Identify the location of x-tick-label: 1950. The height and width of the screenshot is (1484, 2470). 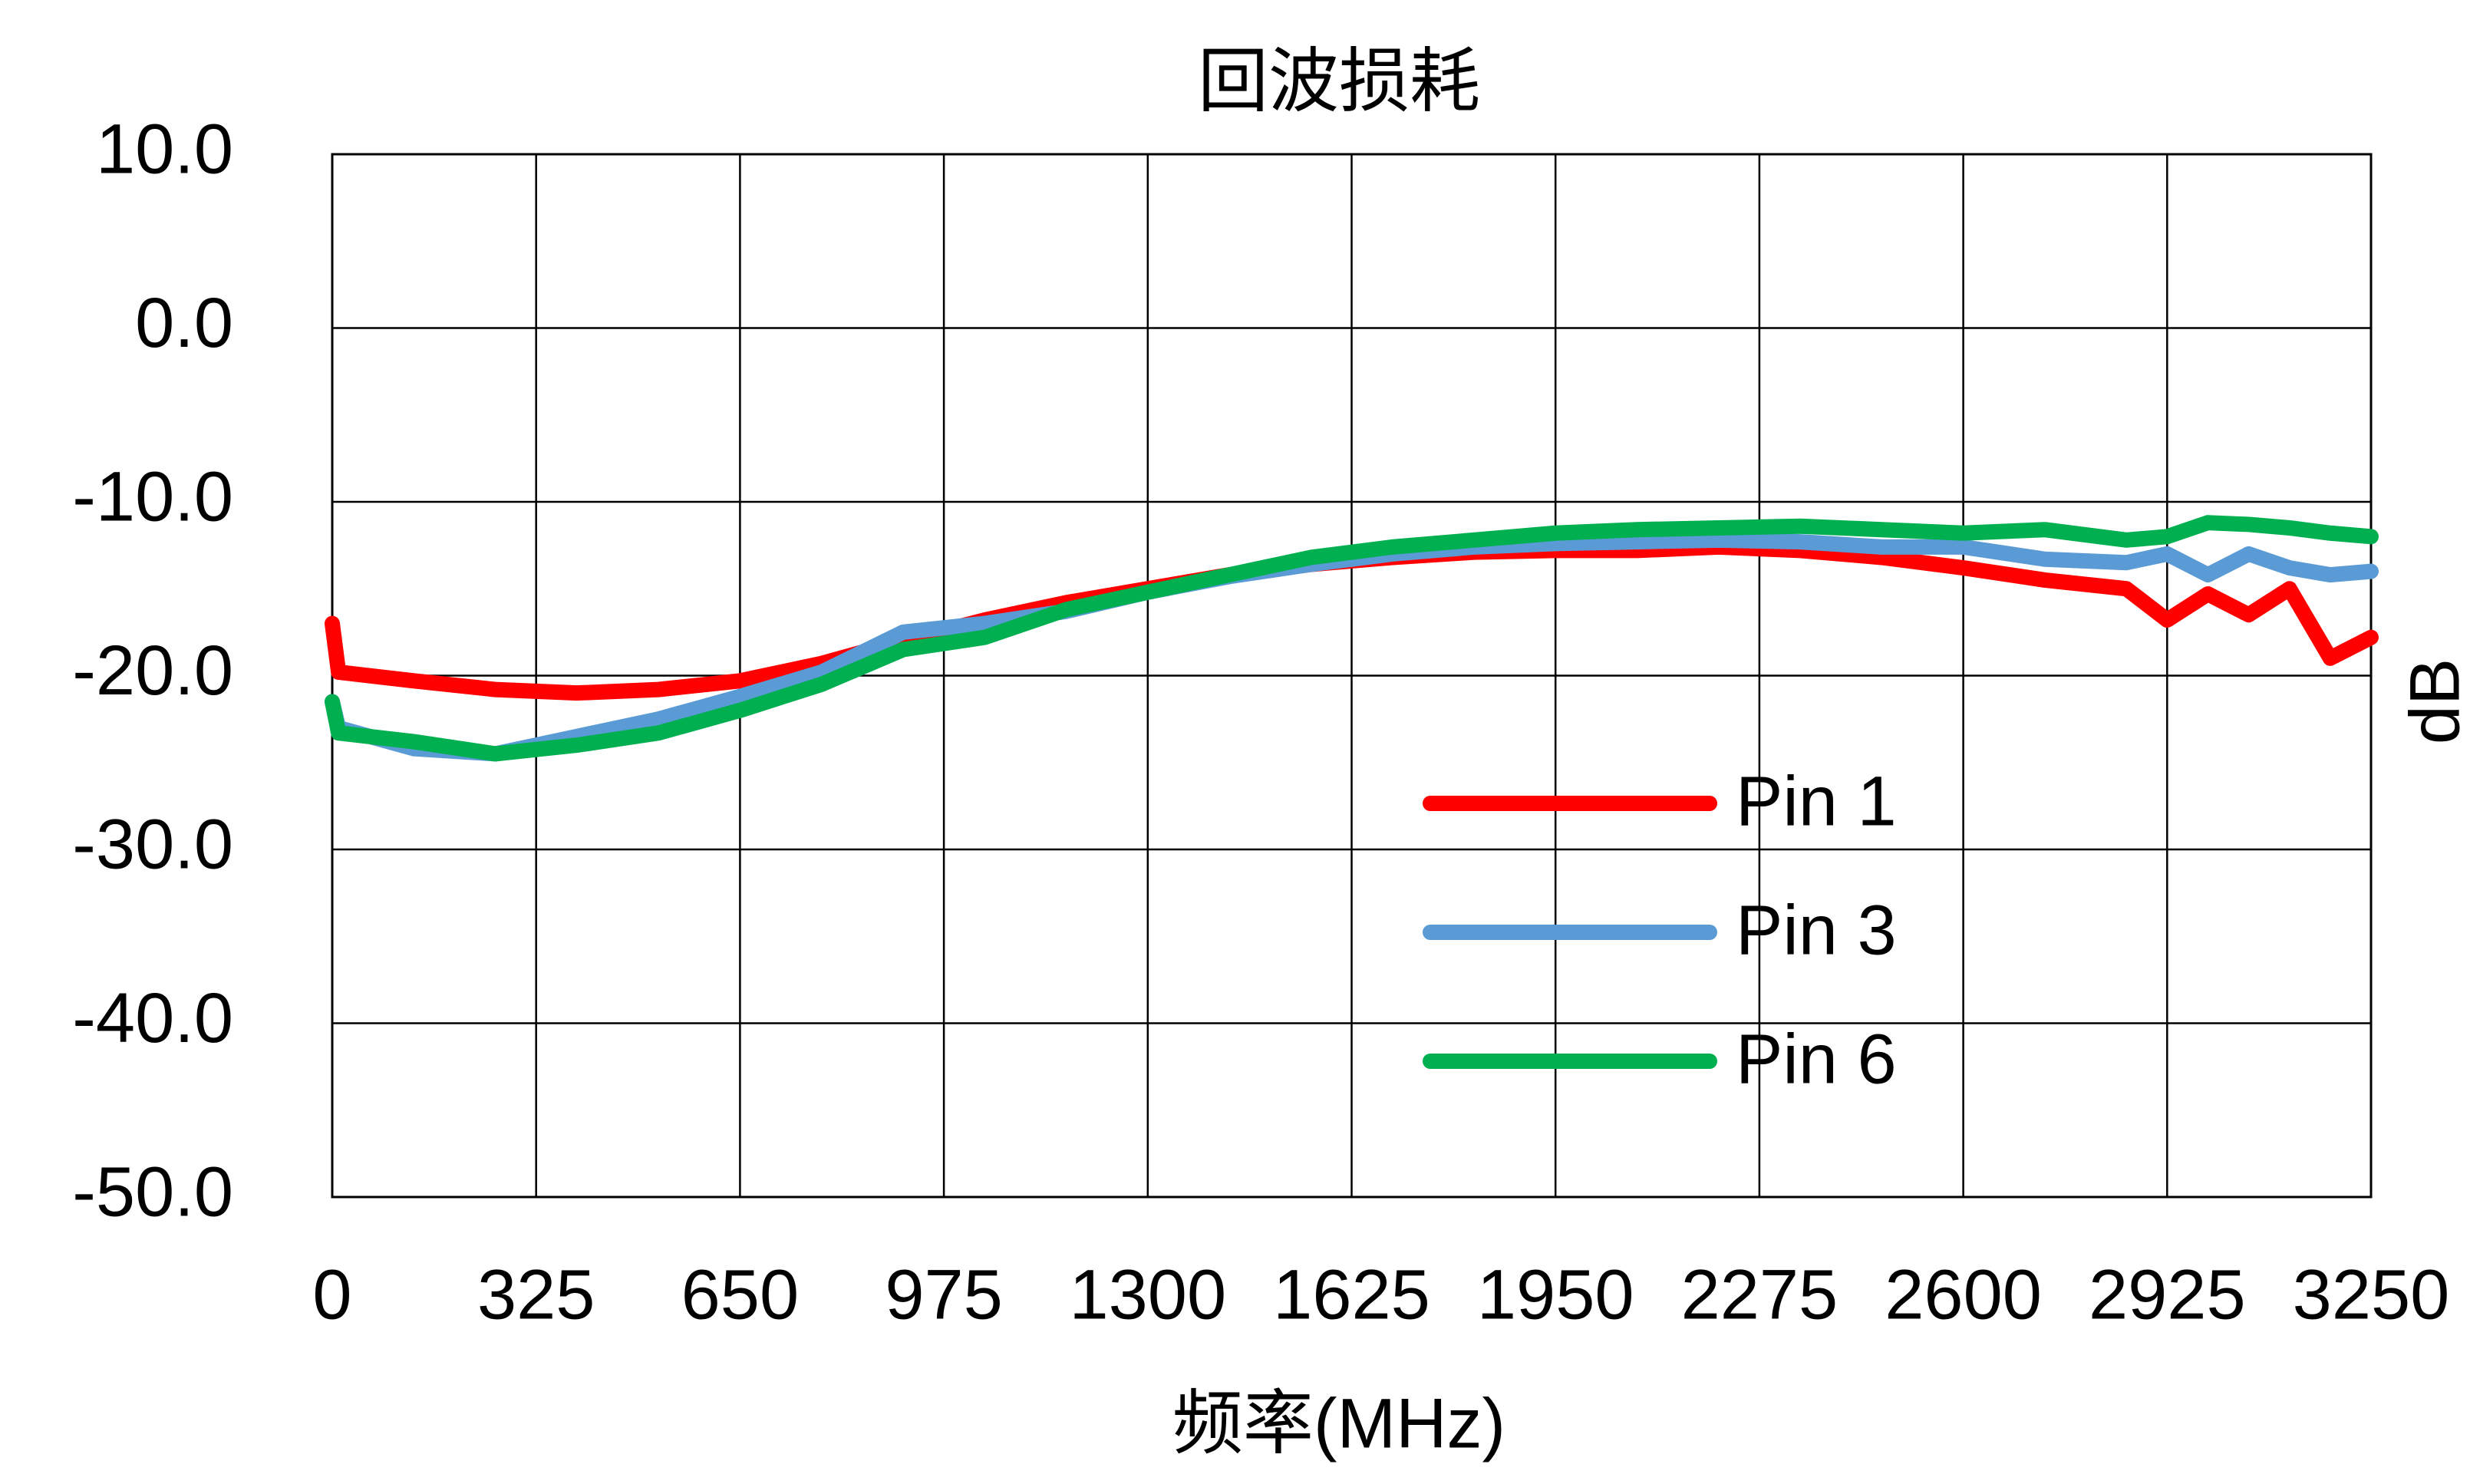
(1555, 1294).